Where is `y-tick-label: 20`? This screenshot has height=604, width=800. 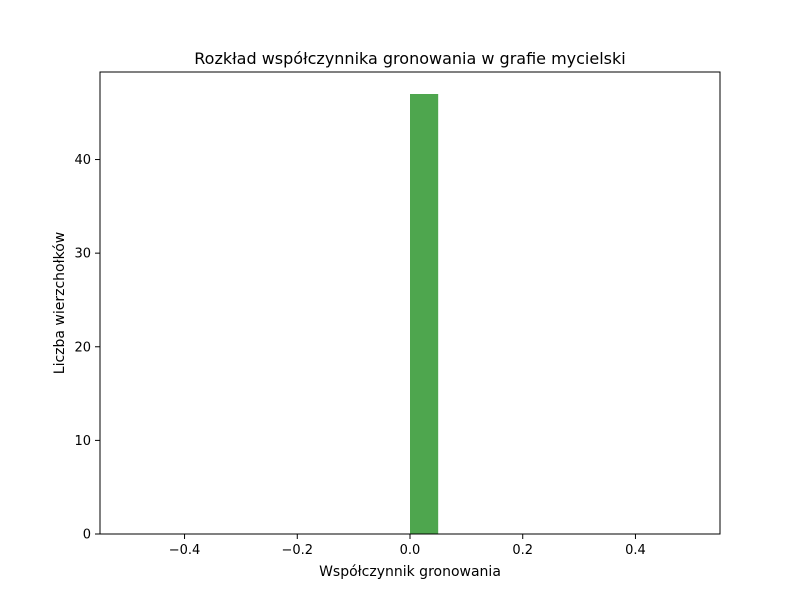 y-tick-label: 20 is located at coordinates (82, 347).